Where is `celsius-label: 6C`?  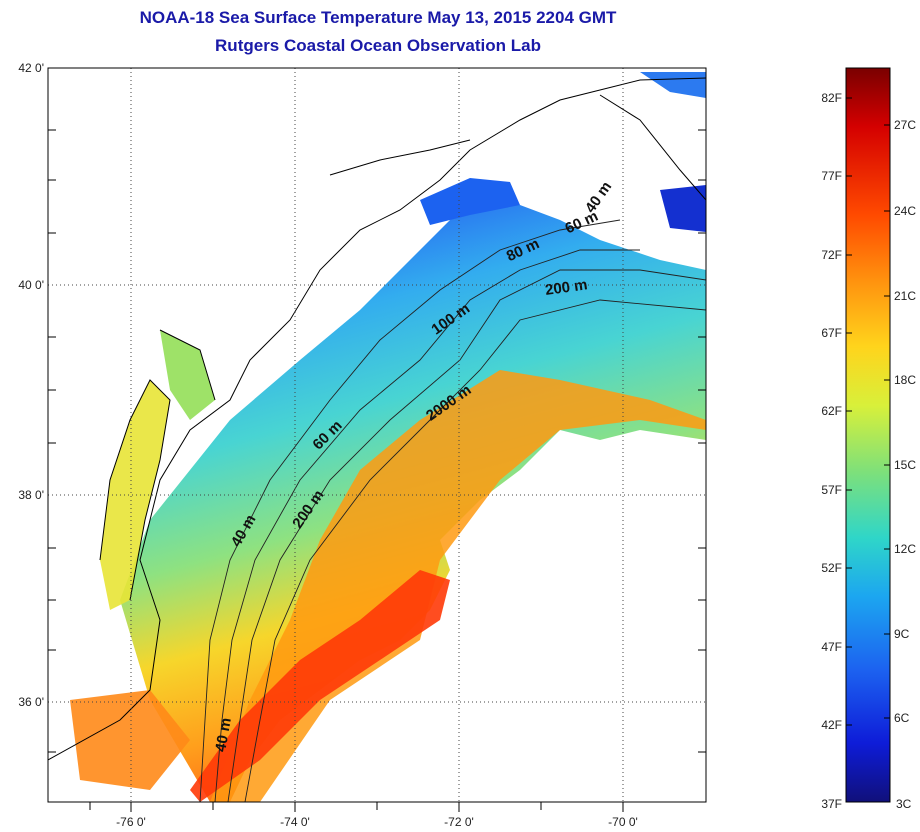 celsius-label: 6C is located at coordinates (902, 718).